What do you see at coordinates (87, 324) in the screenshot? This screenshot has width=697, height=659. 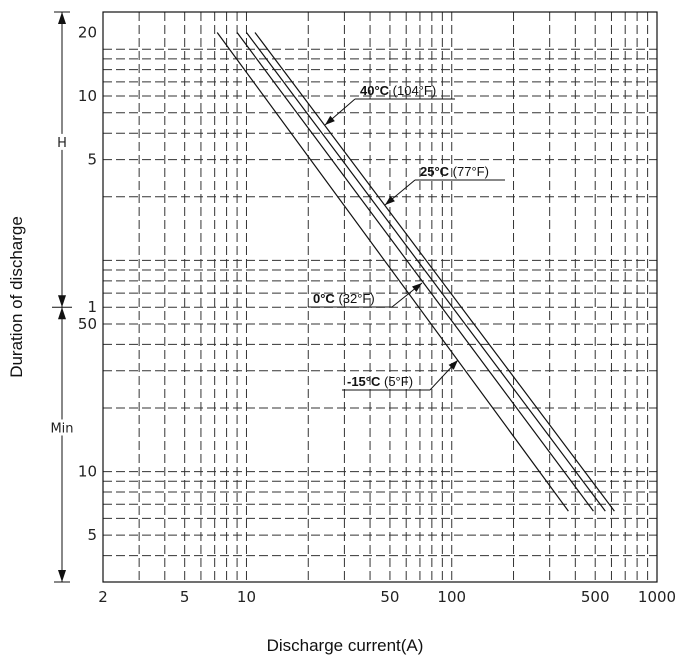 I see `y-tick-label: 50` at bounding box center [87, 324].